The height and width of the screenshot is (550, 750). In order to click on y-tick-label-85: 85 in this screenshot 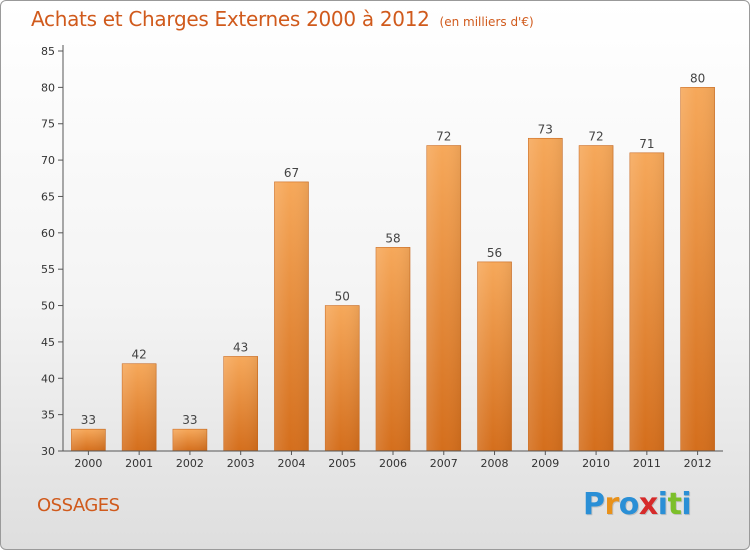, I will do `click(48, 51)`.